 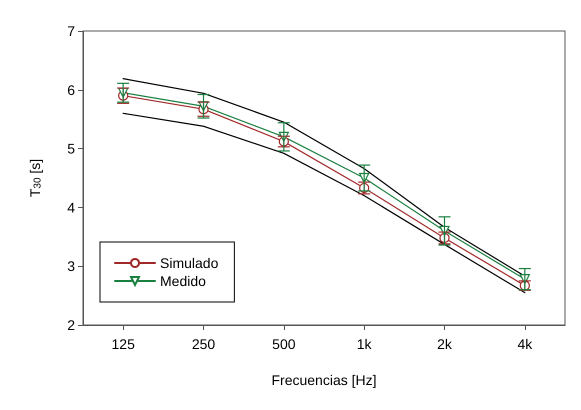 I want to click on y-axis-title: T30 [s], so click(x=35, y=178).